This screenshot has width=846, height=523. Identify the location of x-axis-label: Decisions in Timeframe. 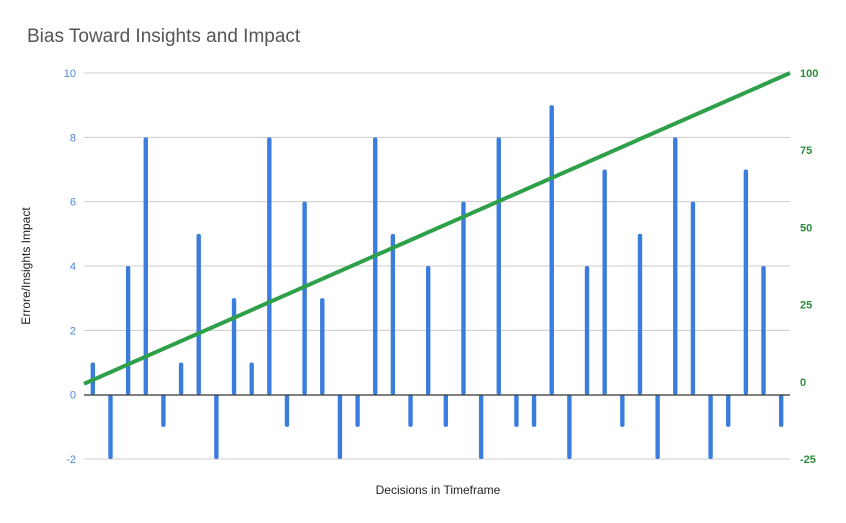
(438, 490).